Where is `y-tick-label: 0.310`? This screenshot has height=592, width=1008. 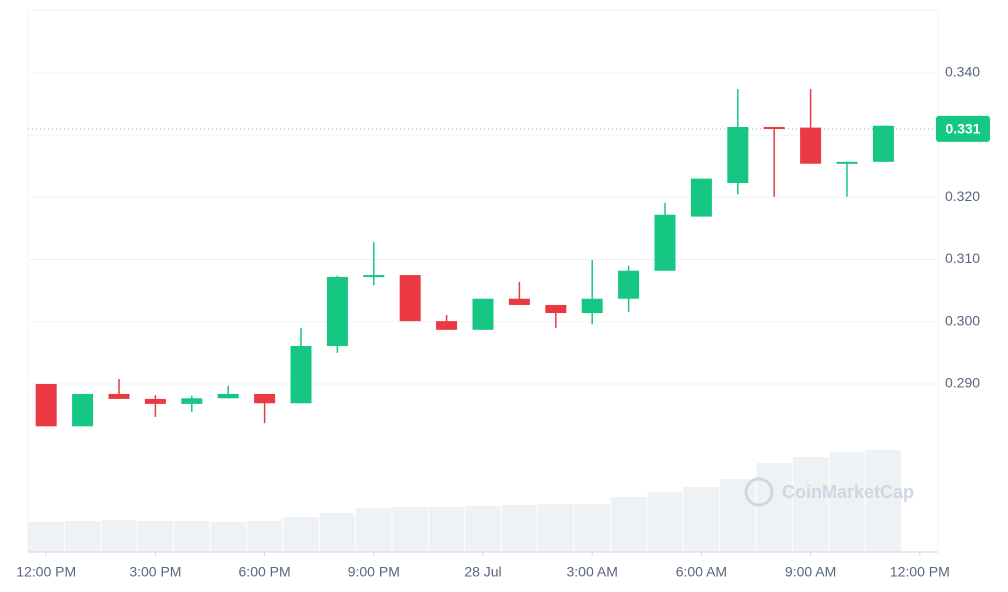 y-tick-label: 0.310 is located at coordinates (962, 258).